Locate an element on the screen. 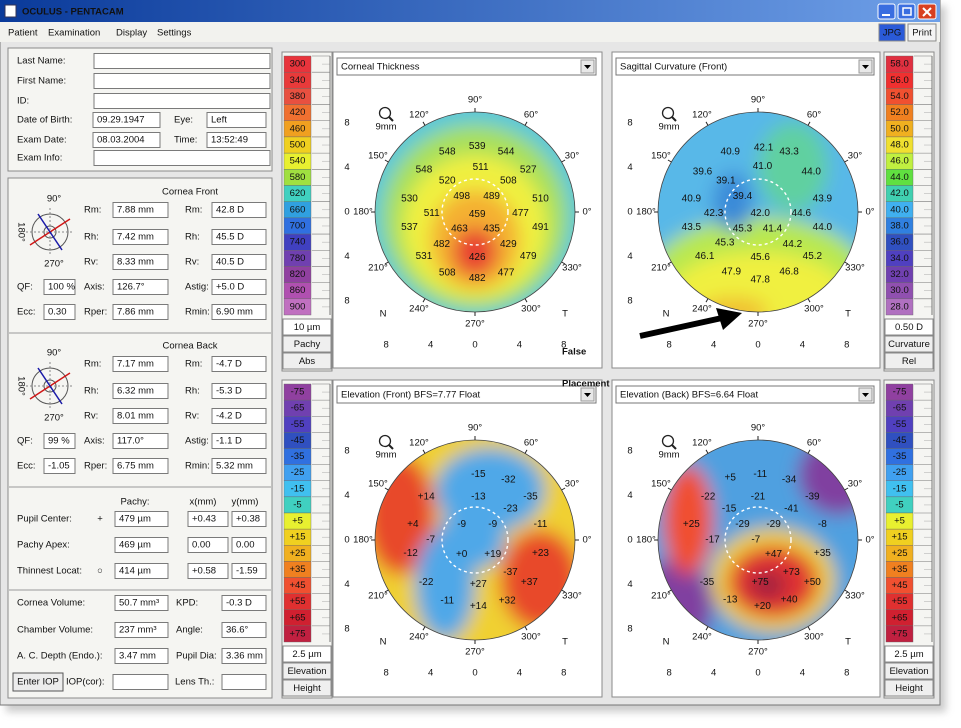 The image size is (961, 728). y-tick-label: 0 is located at coordinates (629, 540).